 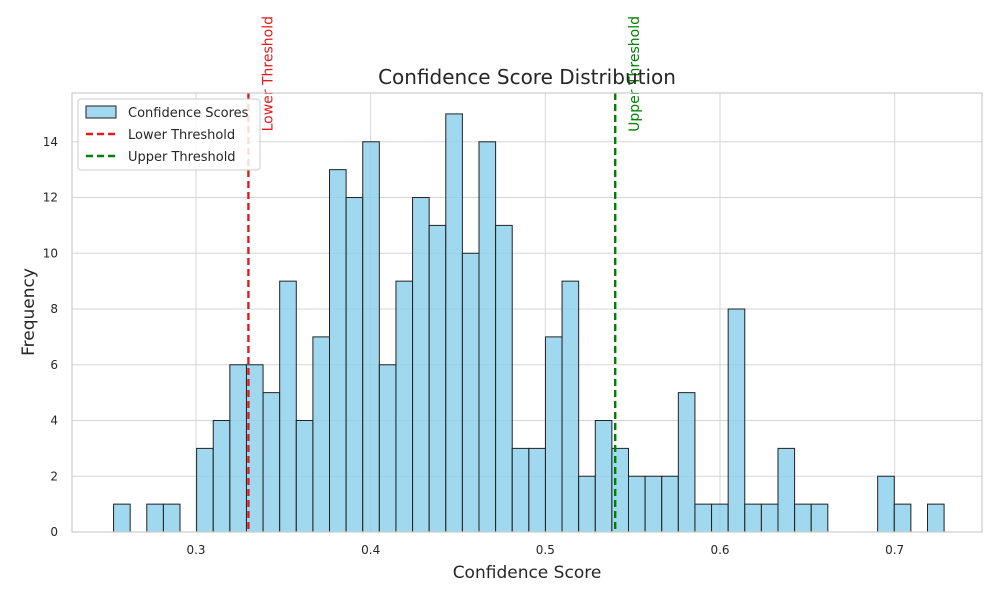 What do you see at coordinates (182, 157) in the screenshot?
I see `legend-label-upper-threshold: Upper Threshold` at bounding box center [182, 157].